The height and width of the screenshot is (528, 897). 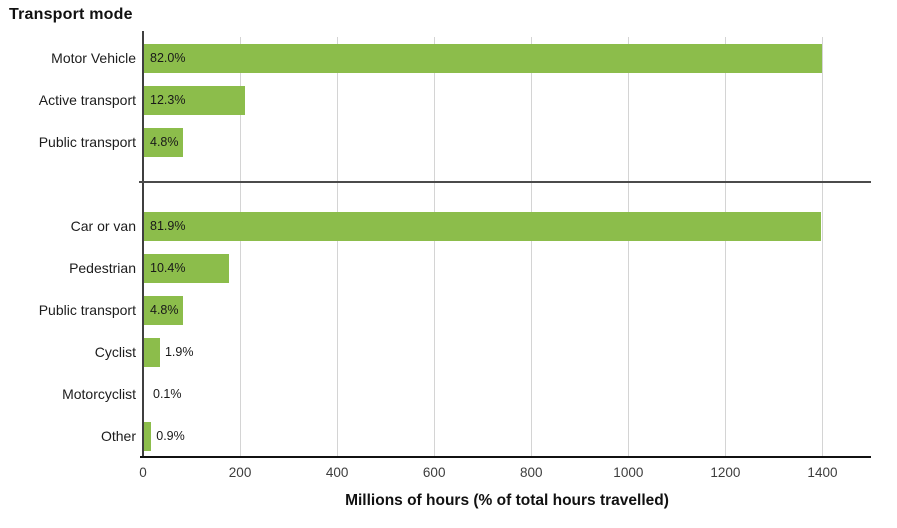 I want to click on chart-title: Transport mode, so click(x=71, y=14).